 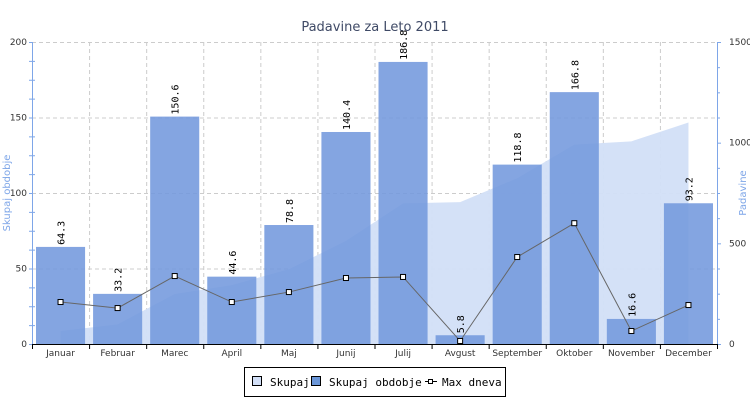 I want to click on y2-tick-label: 500, so click(x=737, y=244).